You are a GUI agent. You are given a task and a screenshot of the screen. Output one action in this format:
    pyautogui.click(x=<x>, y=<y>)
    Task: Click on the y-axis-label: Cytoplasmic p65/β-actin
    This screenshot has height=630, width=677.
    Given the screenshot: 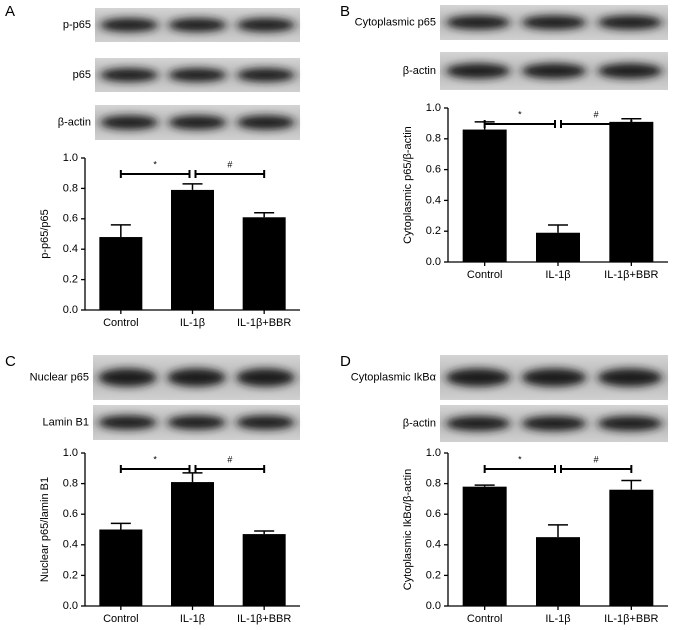 What is the action you would take?
    pyautogui.click(x=408, y=185)
    